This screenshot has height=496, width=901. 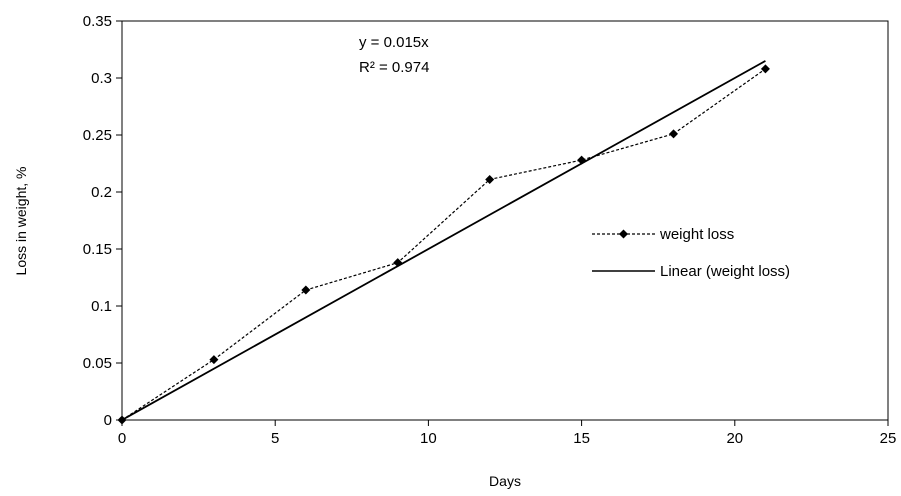 I want to click on x-tick-label: 5, so click(x=275, y=438).